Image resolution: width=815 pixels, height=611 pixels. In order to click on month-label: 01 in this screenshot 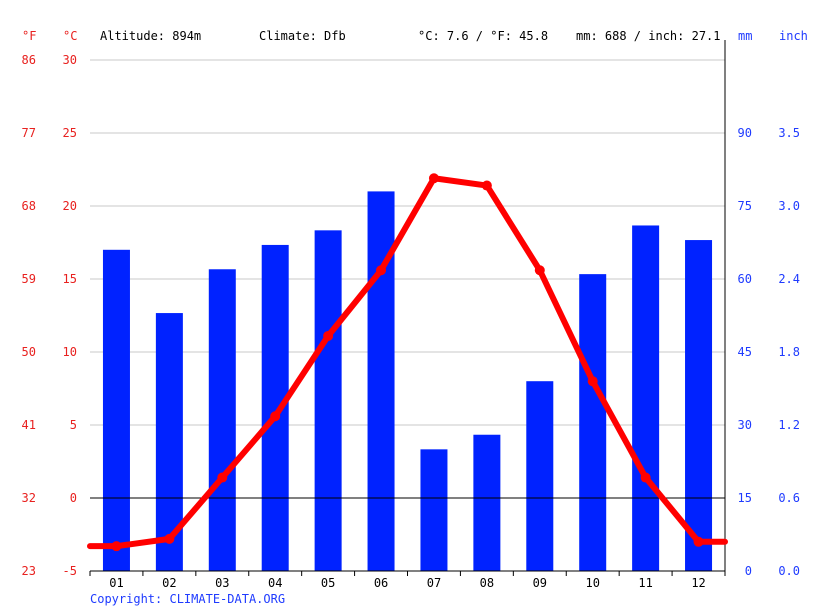, I will do `click(116, 583)`.